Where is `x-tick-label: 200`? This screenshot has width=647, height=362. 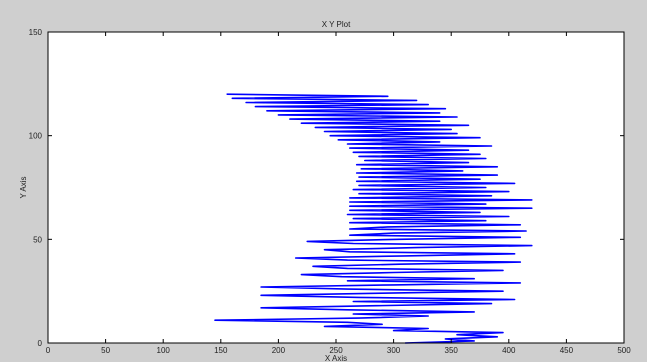
x-tick-label: 200 is located at coordinates (279, 350).